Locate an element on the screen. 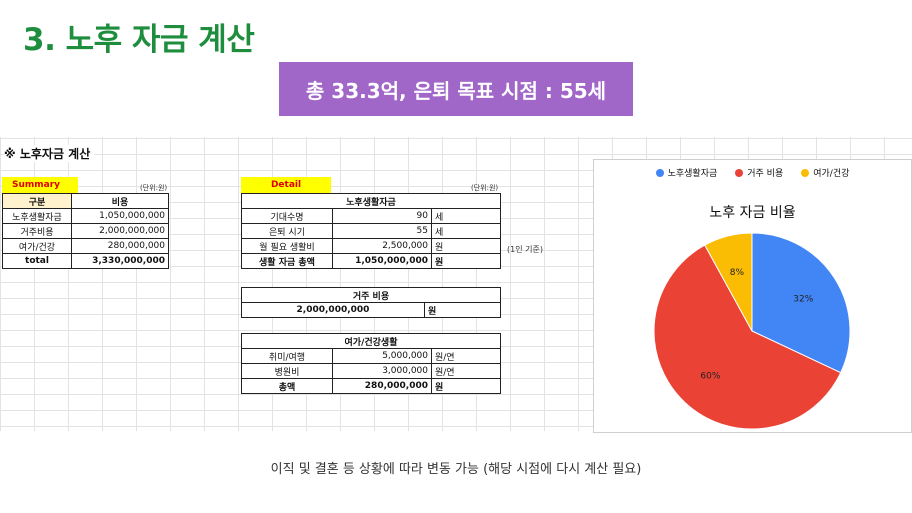 The image size is (912, 513). living-unit: 원 is located at coordinates (466, 246).